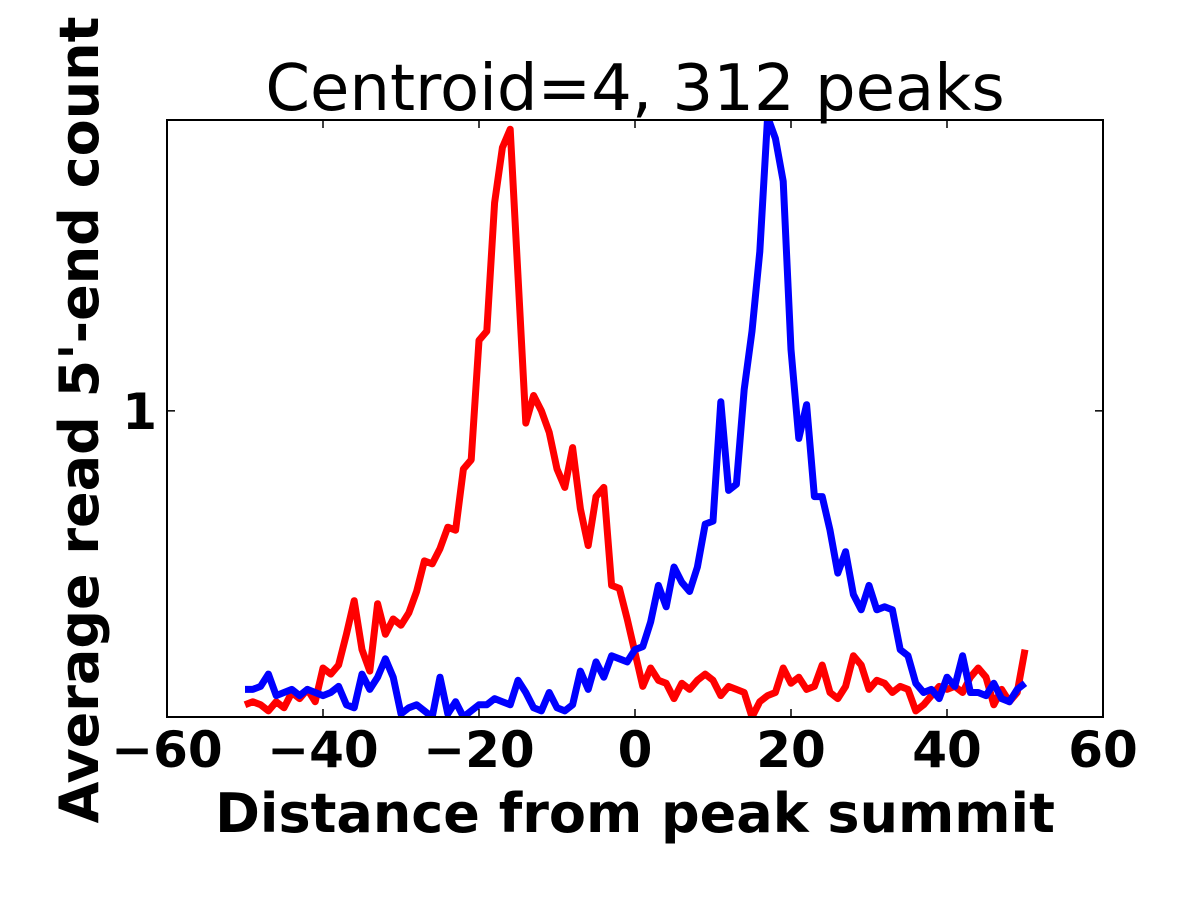 The width and height of the screenshot is (1200, 900). Describe the element at coordinates (635, 813) in the screenshot. I see `x-axis-label: Distance from peak summit` at that location.